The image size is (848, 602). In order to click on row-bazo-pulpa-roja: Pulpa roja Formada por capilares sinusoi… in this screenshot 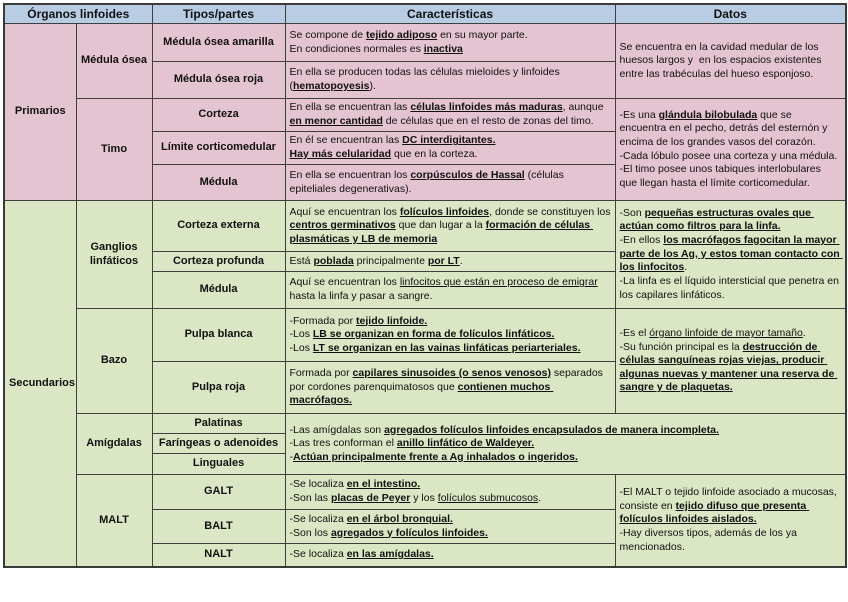, I will do `click(425, 387)`.